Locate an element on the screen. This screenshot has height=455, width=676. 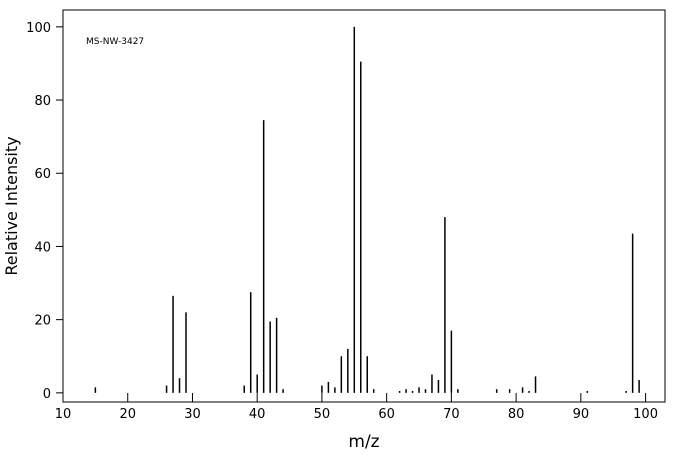
x-tick-label: 70 is located at coordinates (451, 414).